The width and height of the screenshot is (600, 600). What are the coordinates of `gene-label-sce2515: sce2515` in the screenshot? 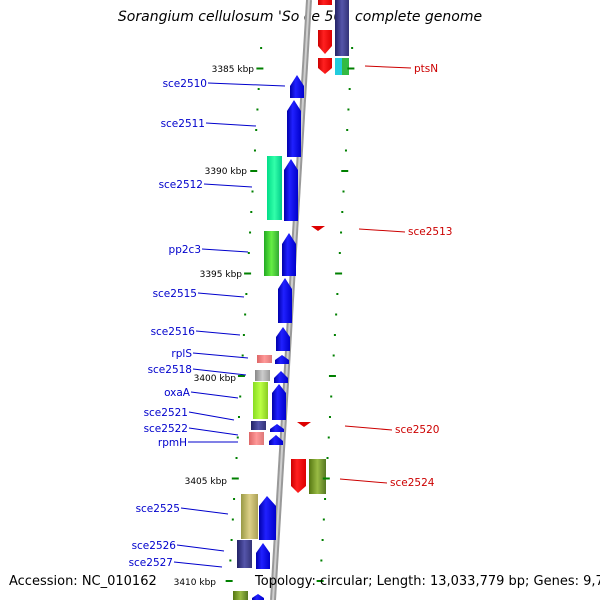 It's located at (175, 294).